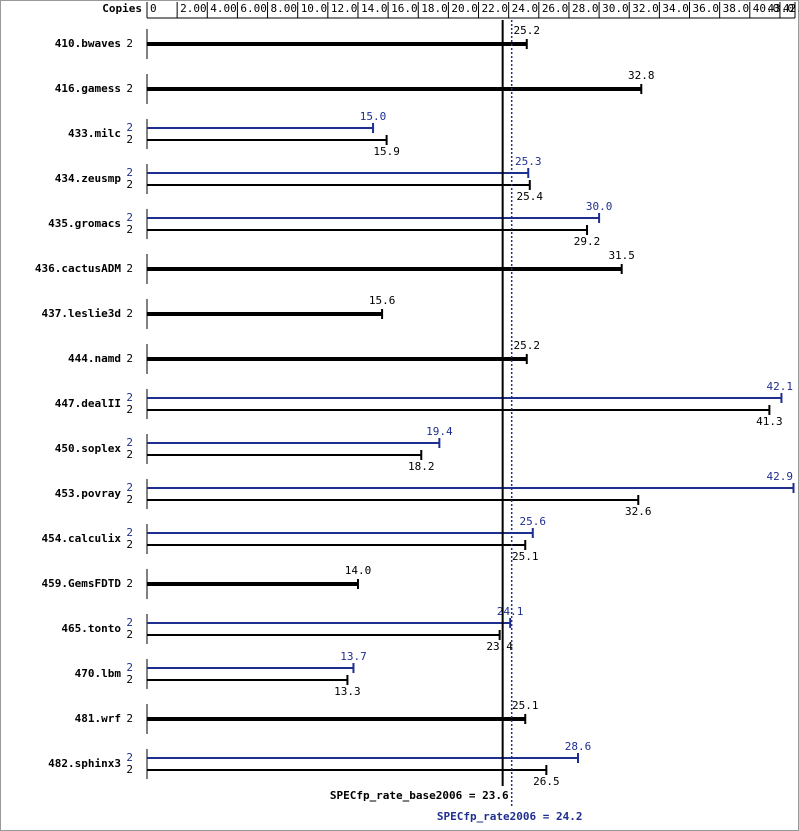  Describe the element at coordinates (94, 358) in the screenshot. I see `benchmark-label: 444.namd` at that location.